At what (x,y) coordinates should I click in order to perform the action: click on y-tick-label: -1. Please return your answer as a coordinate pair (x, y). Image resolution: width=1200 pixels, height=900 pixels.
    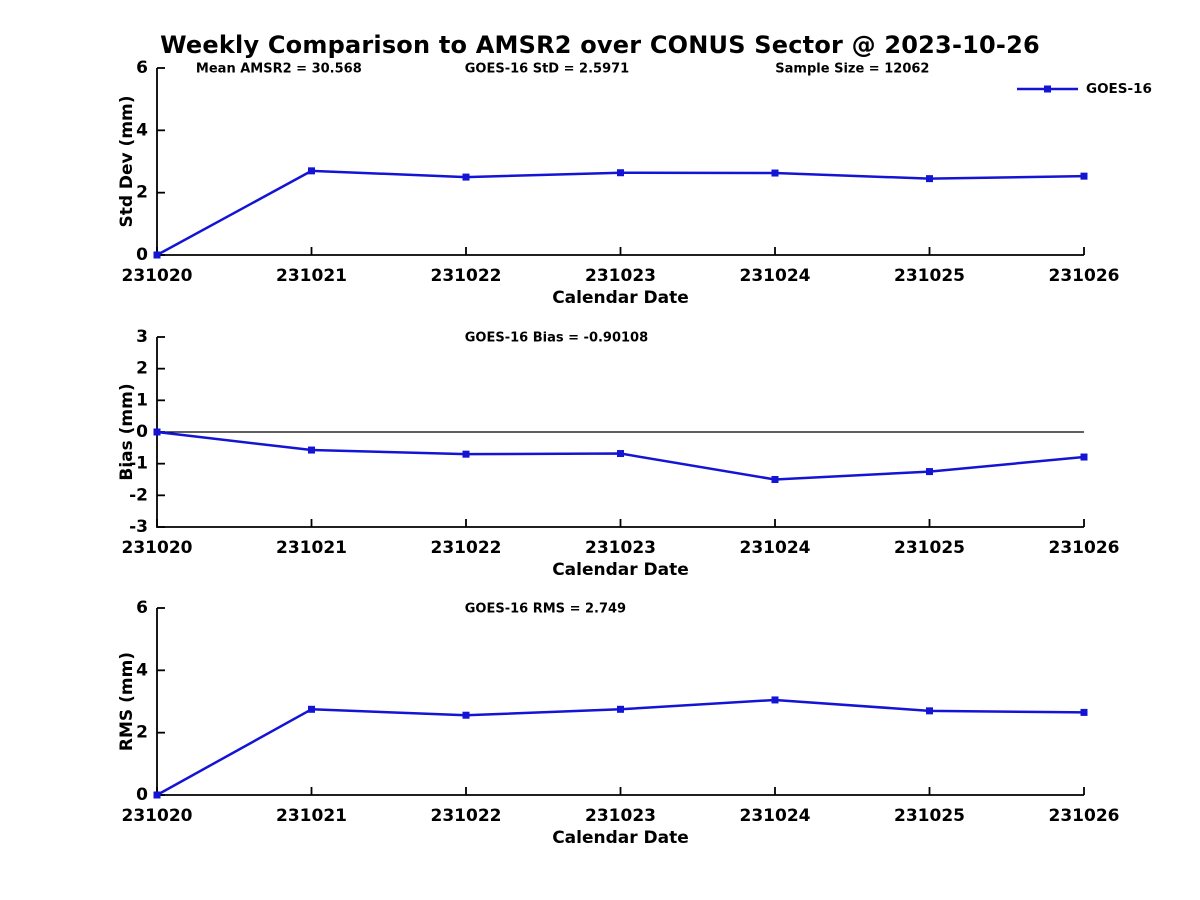
    Looking at the image, I should click on (138, 464).